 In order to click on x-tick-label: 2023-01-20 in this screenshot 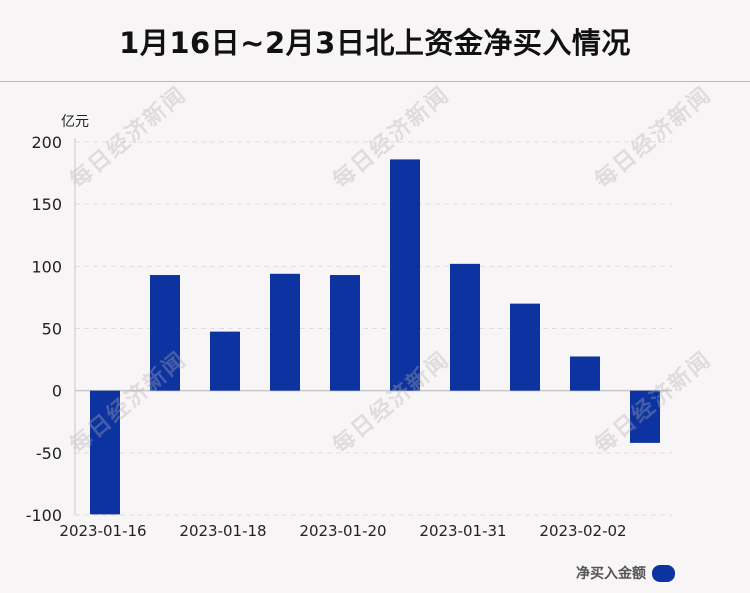, I will do `click(342, 531)`.